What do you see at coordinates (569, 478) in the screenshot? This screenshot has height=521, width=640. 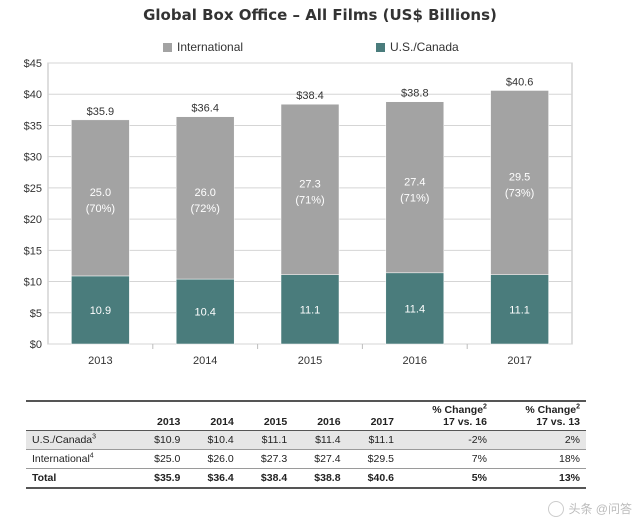 I see `table-cell-change: 13%` at bounding box center [569, 478].